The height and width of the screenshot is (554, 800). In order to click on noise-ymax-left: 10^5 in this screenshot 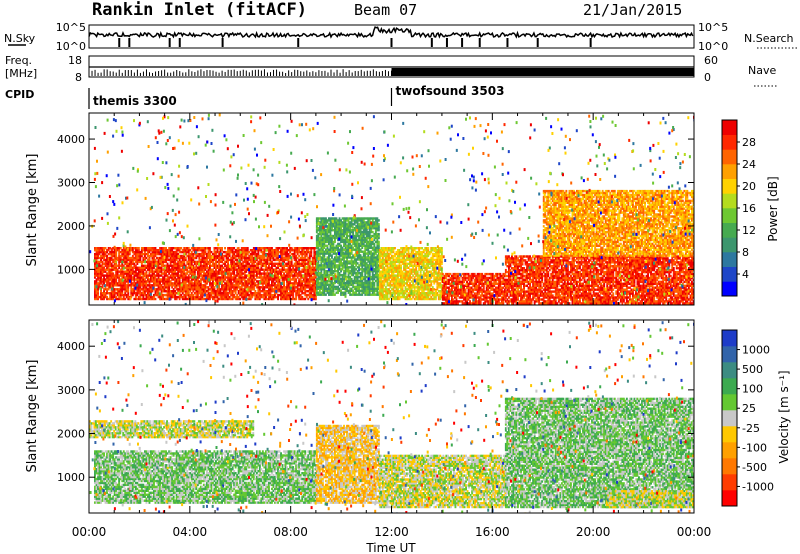, I will do `click(71, 27)`.